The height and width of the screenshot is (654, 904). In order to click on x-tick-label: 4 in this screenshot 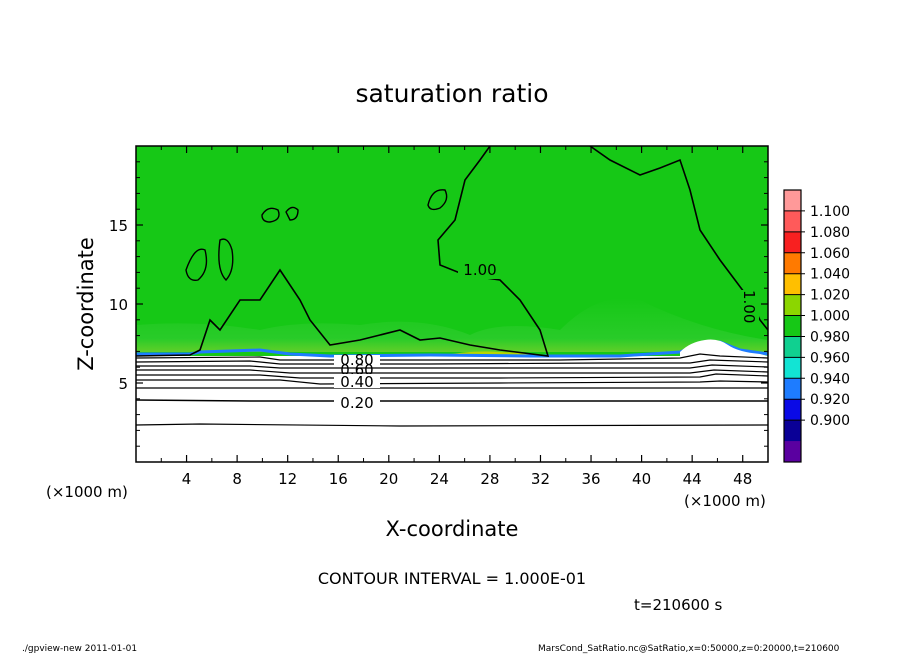, I will do `click(187, 479)`.